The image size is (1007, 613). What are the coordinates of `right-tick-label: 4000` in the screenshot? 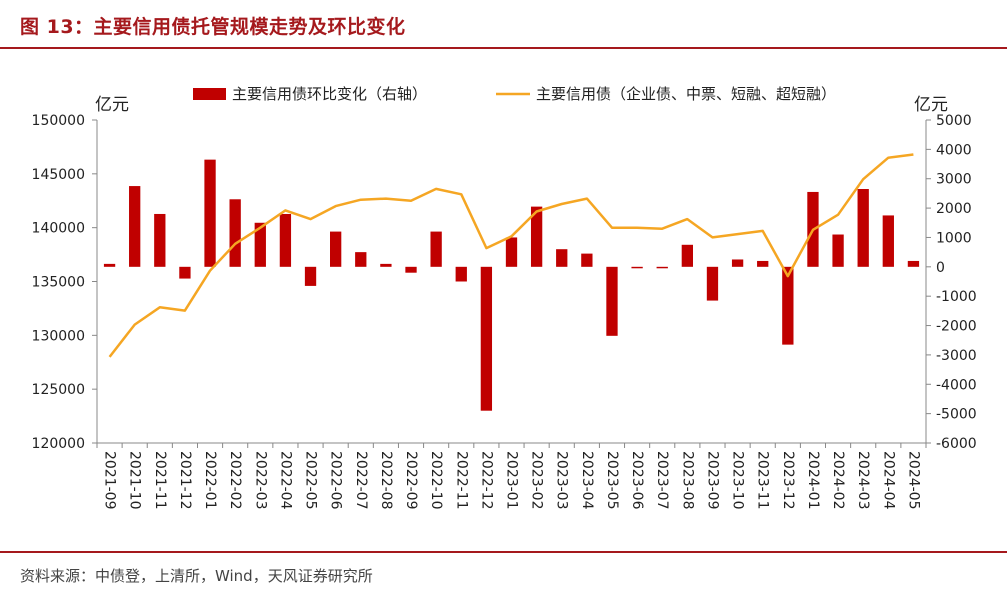 It's located at (954, 150).